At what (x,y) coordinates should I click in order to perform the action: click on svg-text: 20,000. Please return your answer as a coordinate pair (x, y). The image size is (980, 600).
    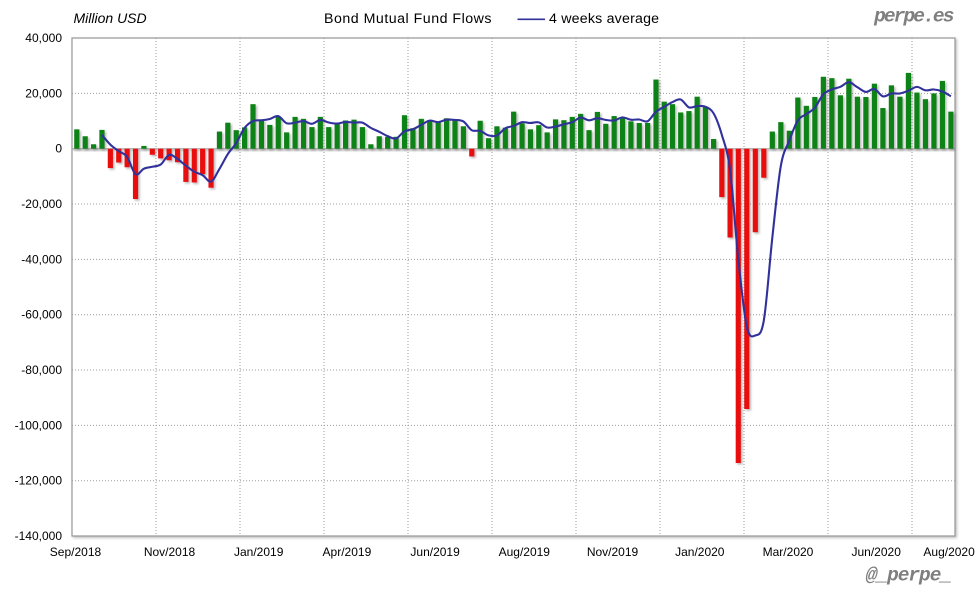
    Looking at the image, I should click on (43, 93).